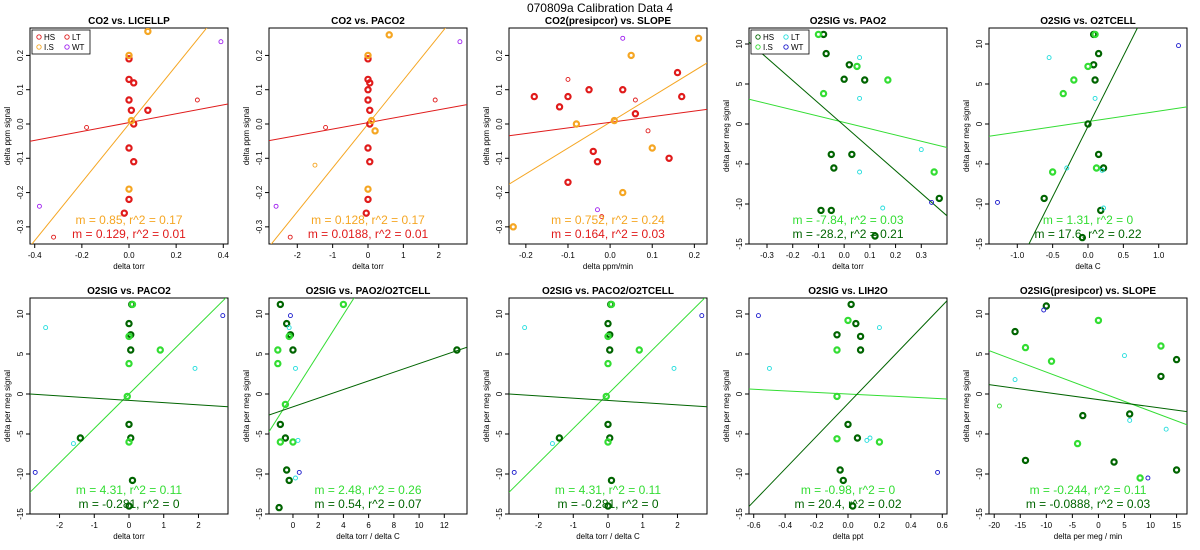 The width and height of the screenshot is (1200, 550). I want to click on x-tick-label: 0.4, so click(911, 525).